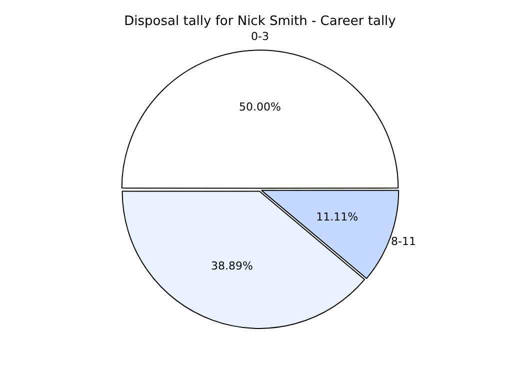 This screenshot has width=520, height=390. I want to click on slice-label: 8-11, so click(403, 241).